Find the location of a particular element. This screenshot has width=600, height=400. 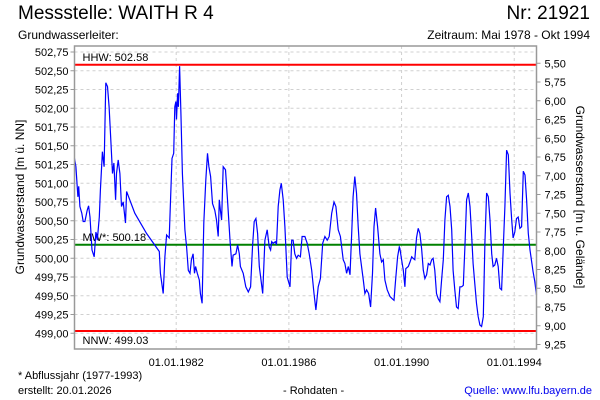

y2-tick-label: 5,75 is located at coordinates (555, 83).